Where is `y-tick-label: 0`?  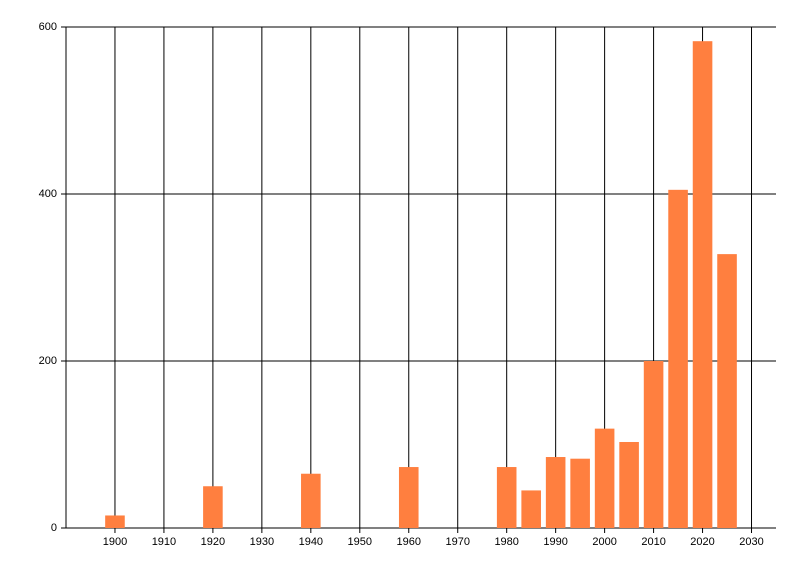
y-tick-label: 0 is located at coordinates (54, 528).